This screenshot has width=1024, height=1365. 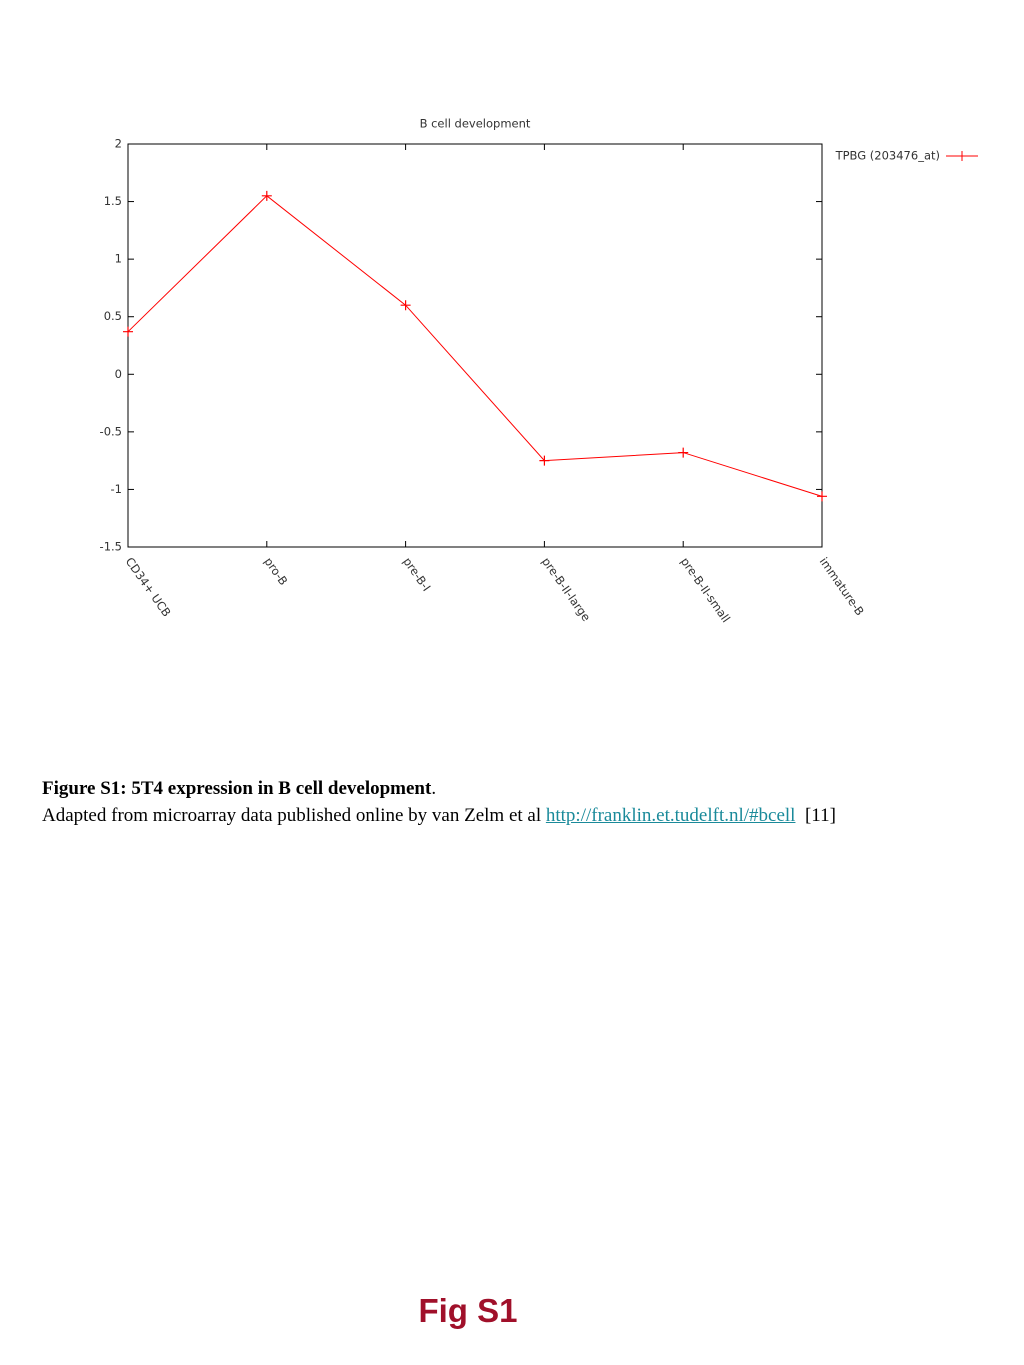 What do you see at coordinates (820, 815) in the screenshot?
I see `caption-reference: [11]` at bounding box center [820, 815].